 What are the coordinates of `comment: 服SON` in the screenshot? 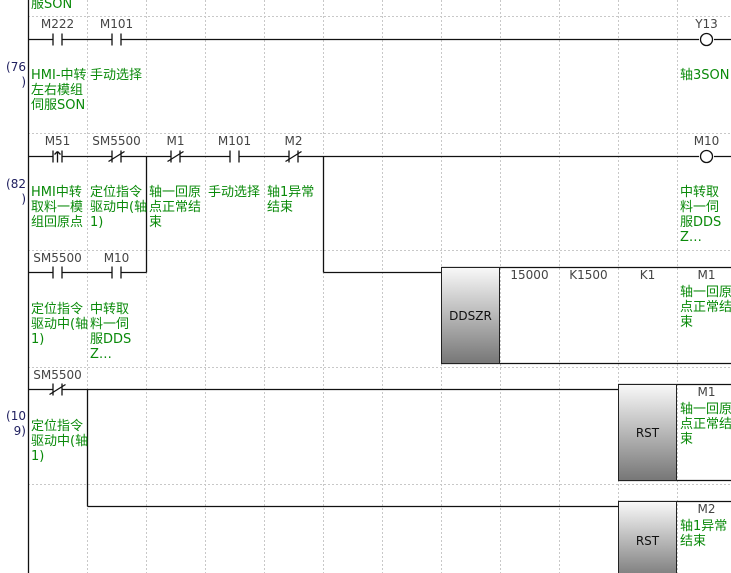 It's located at (52, 6).